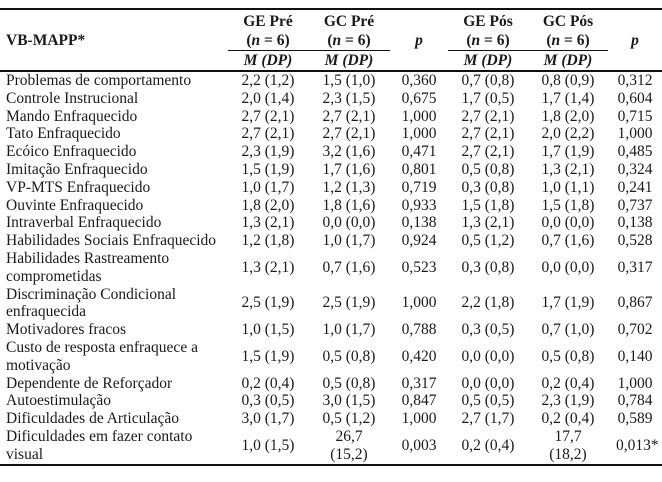  Describe the element at coordinates (488, 223) in the screenshot. I see `cell-ge-pos: 1,3 (2,1)` at that location.